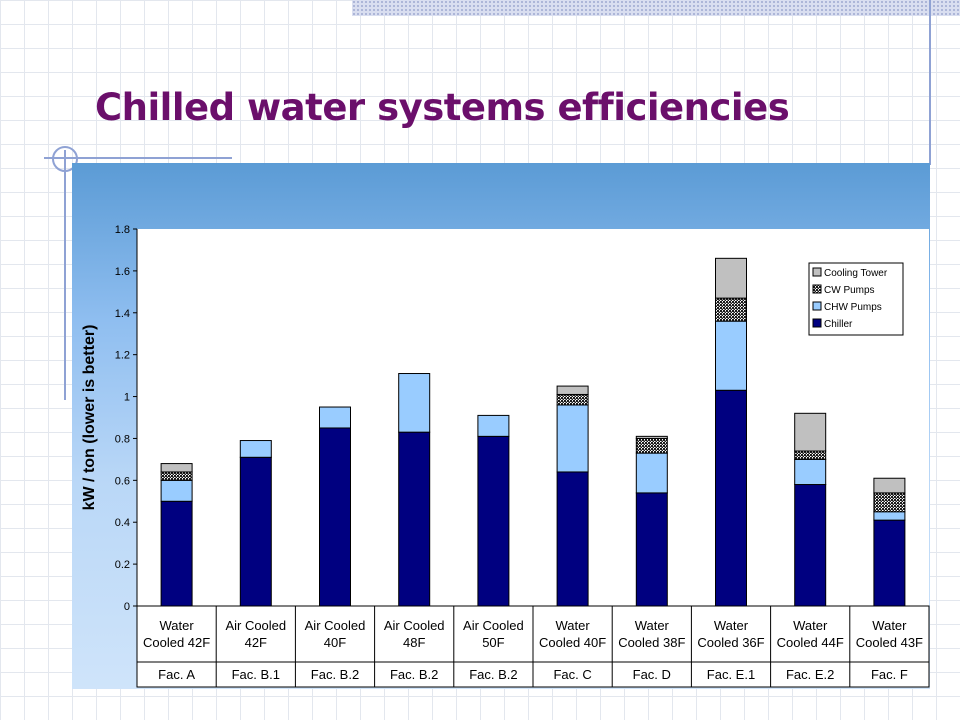 The width and height of the screenshot is (960, 720). I want to click on y-tick-label: 0.8, so click(122, 439).